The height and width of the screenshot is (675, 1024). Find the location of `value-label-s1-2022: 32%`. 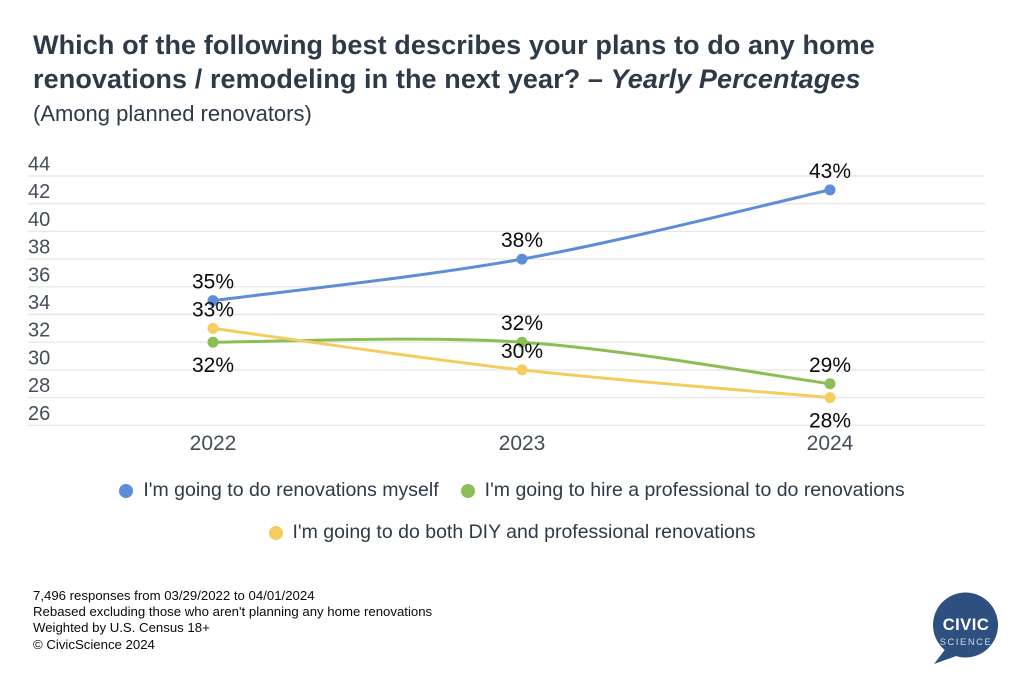

value-label-s1-2022: 32% is located at coordinates (213, 365).